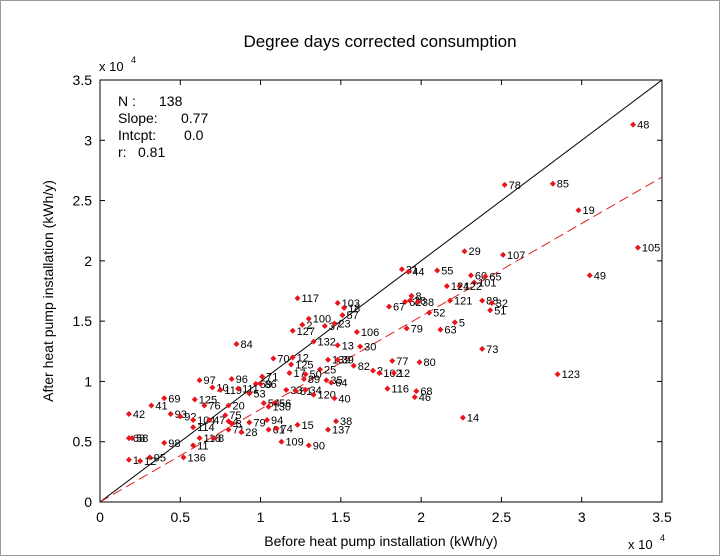 This screenshot has width=720, height=560. What do you see at coordinates (174, 399) in the screenshot?
I see `point-label: 69` at bounding box center [174, 399].